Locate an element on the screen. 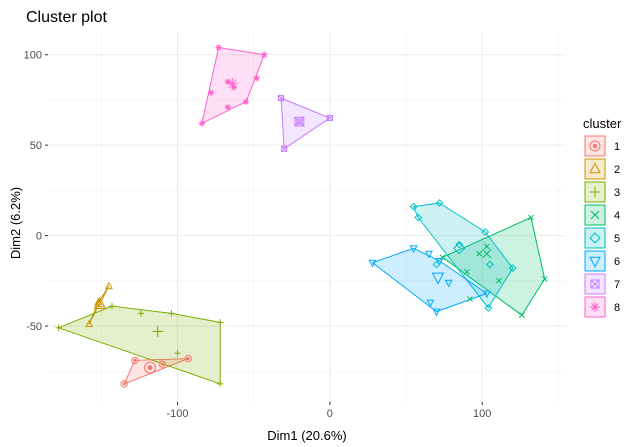  legend-label-8: 8 is located at coordinates (617, 308).